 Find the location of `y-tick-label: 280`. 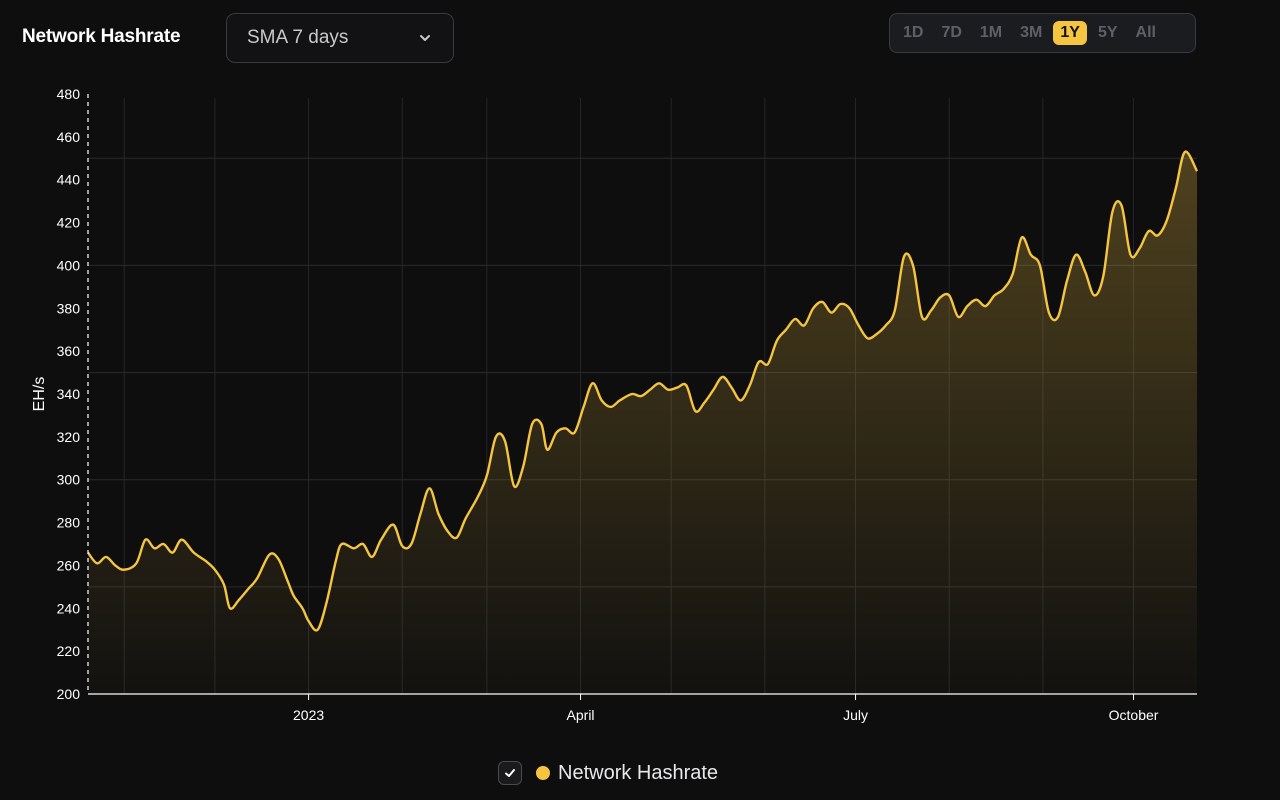

y-tick-label: 280 is located at coordinates (69, 523).